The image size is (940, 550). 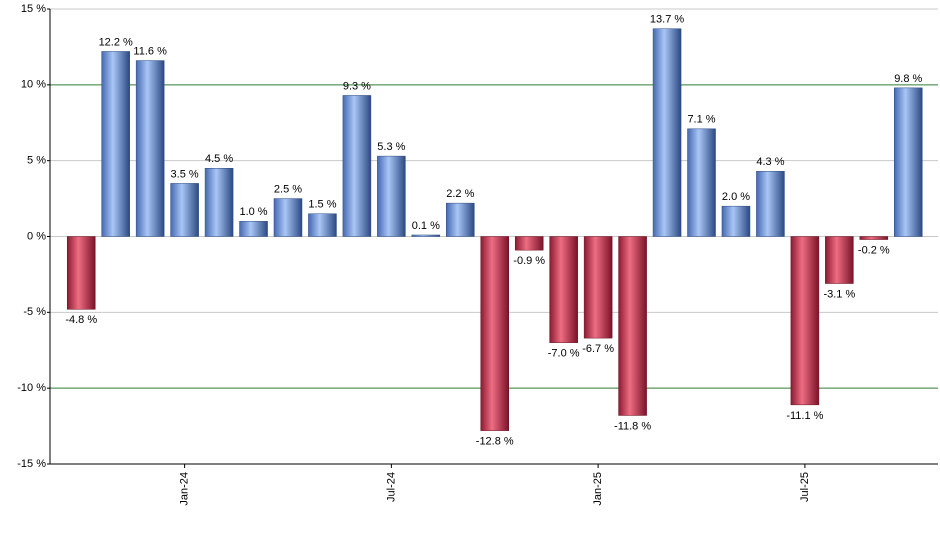 What do you see at coordinates (36, 236) in the screenshot?
I see `y-tick-label: 0 %` at bounding box center [36, 236].